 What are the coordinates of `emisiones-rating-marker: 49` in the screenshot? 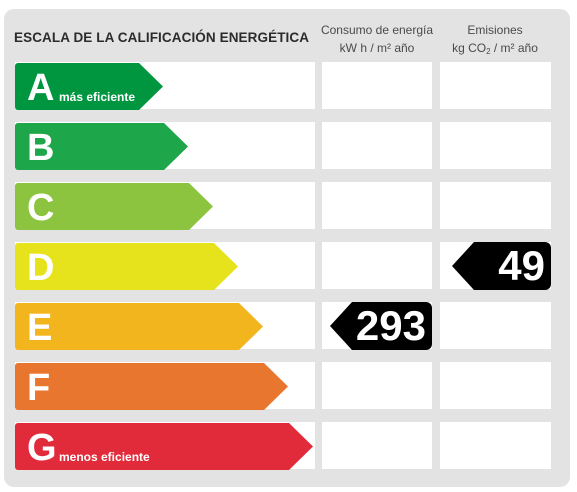 It's located at (501, 266).